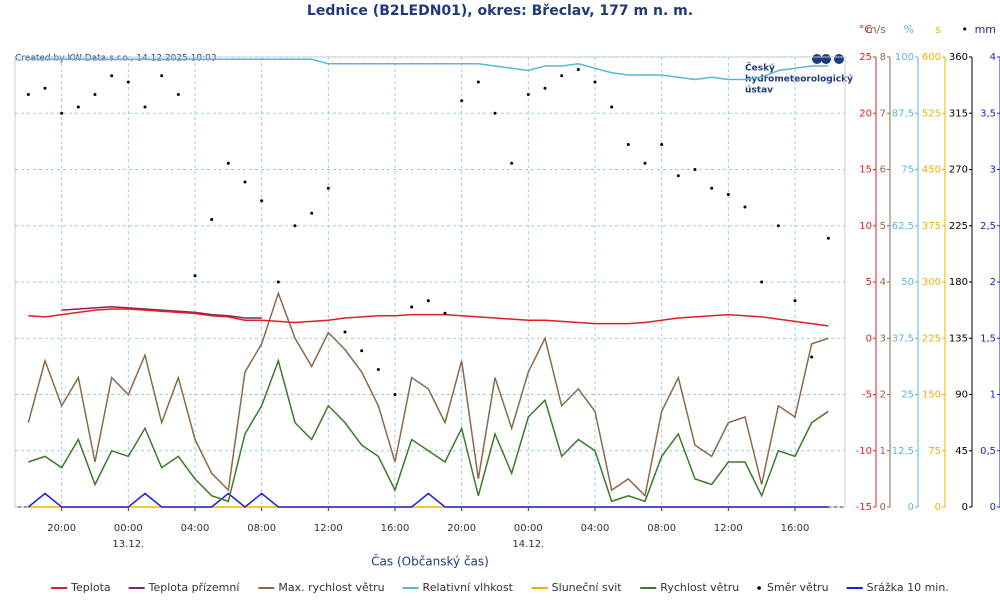 This screenshot has width=1000, height=600. I want to click on y-tick-label: 180, so click(958, 282).